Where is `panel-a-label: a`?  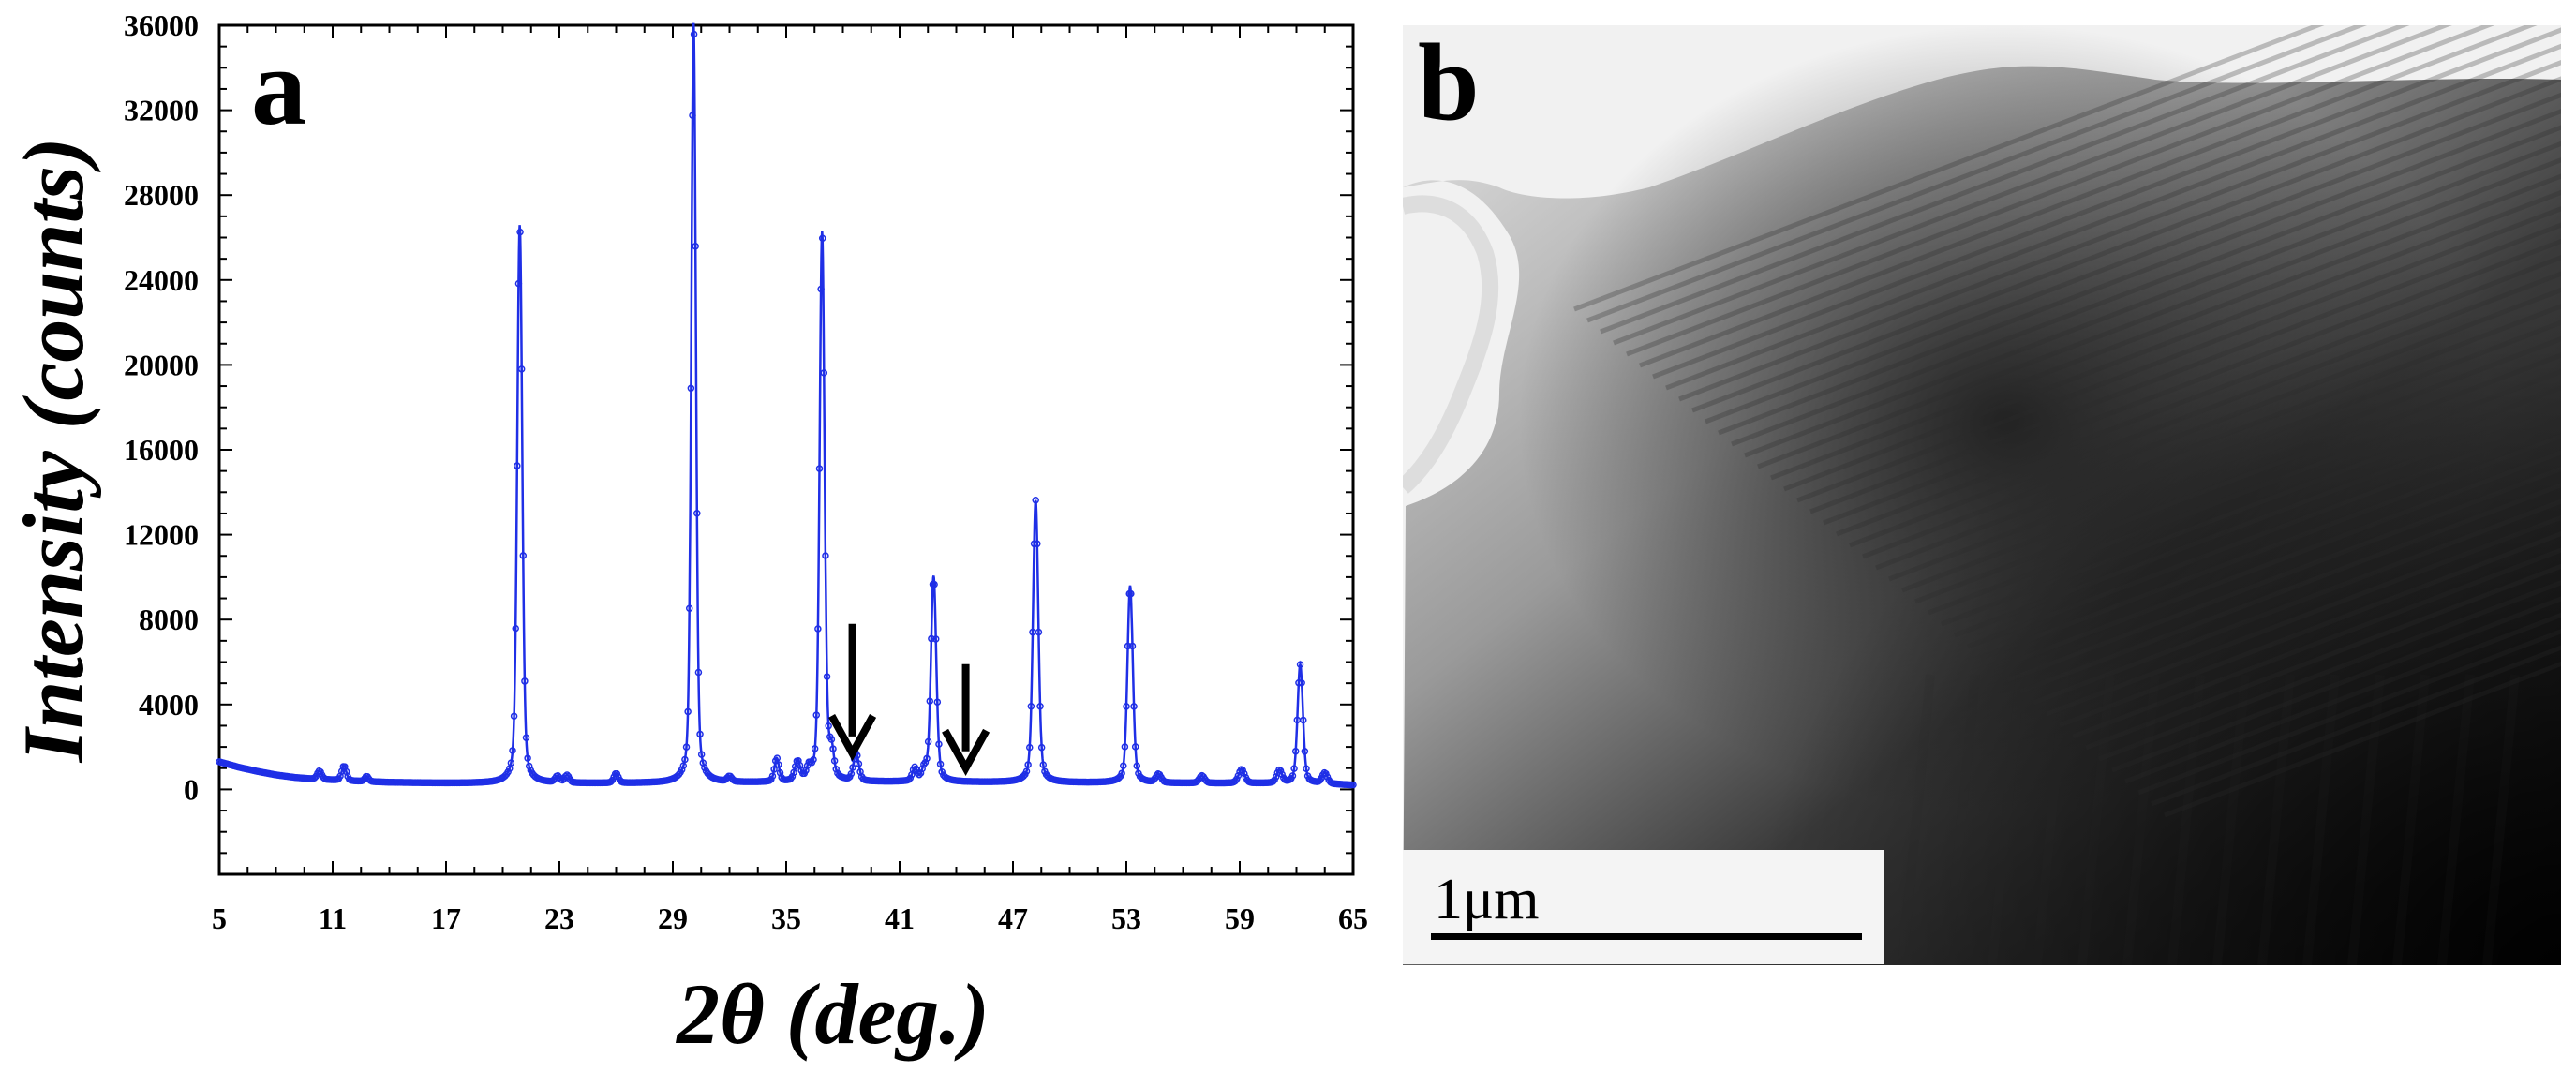 panel-a-label: a is located at coordinates (278, 86).